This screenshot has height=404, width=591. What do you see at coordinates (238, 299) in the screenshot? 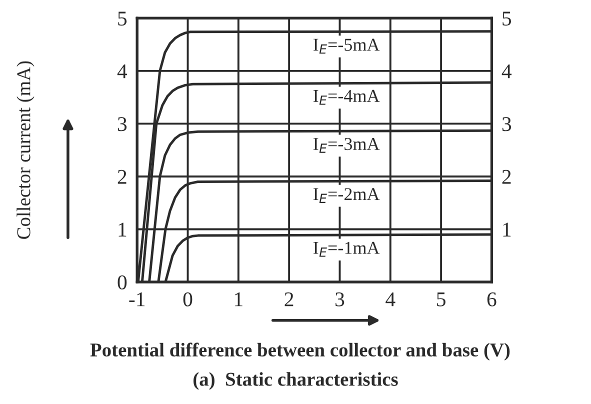
I see `x-tick-label: 1` at bounding box center [238, 299].